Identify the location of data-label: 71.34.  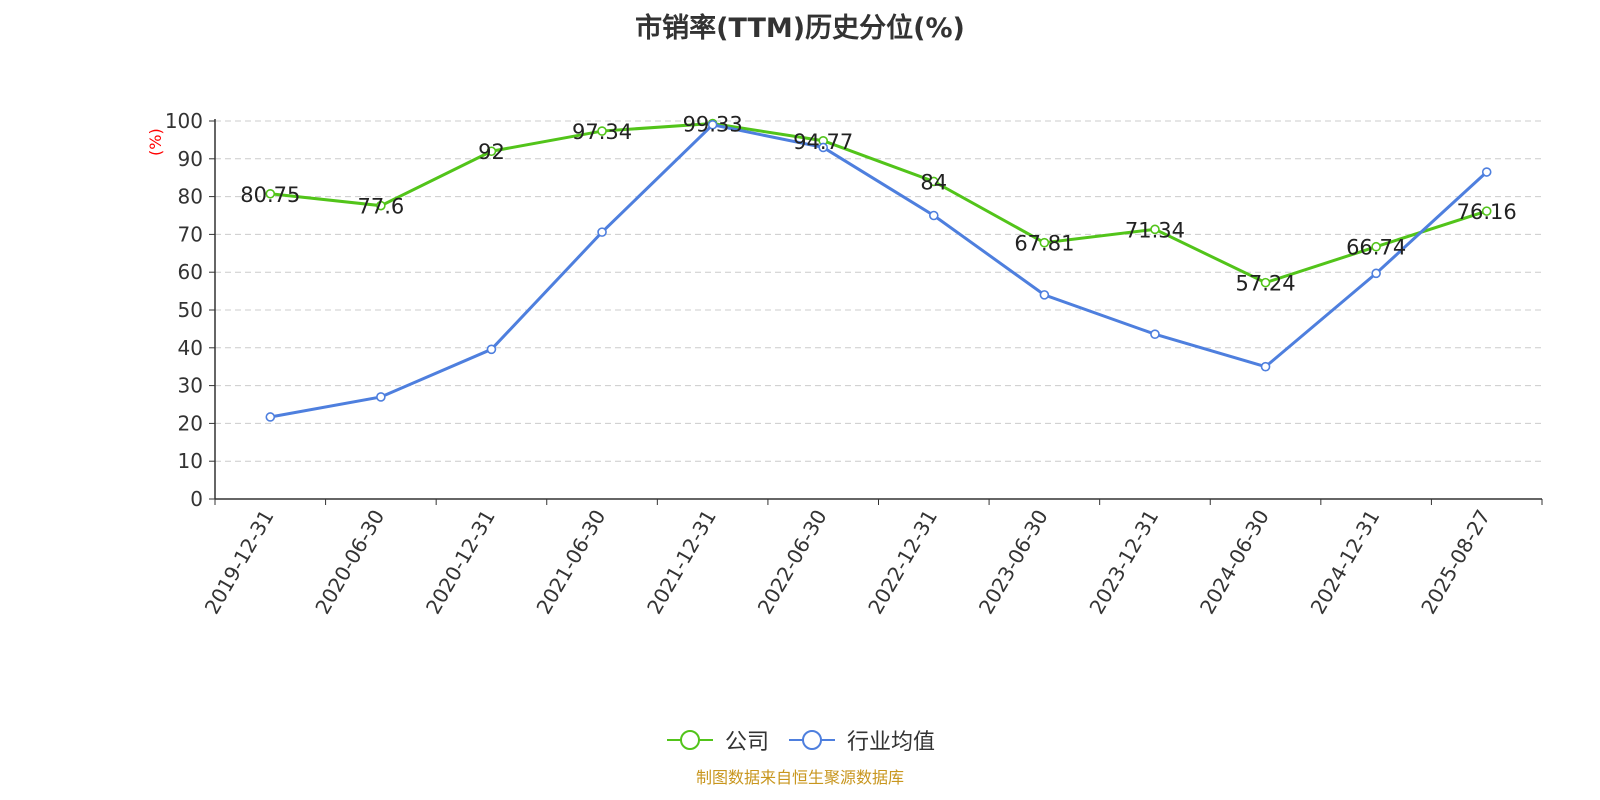
(1155, 230).